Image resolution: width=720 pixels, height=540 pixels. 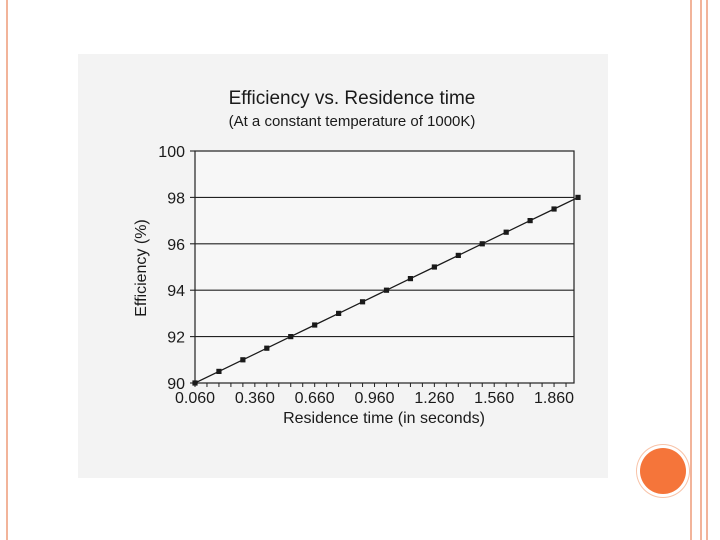 What do you see at coordinates (494, 398) in the screenshot?
I see `x-tick-label-5: 1.560` at bounding box center [494, 398].